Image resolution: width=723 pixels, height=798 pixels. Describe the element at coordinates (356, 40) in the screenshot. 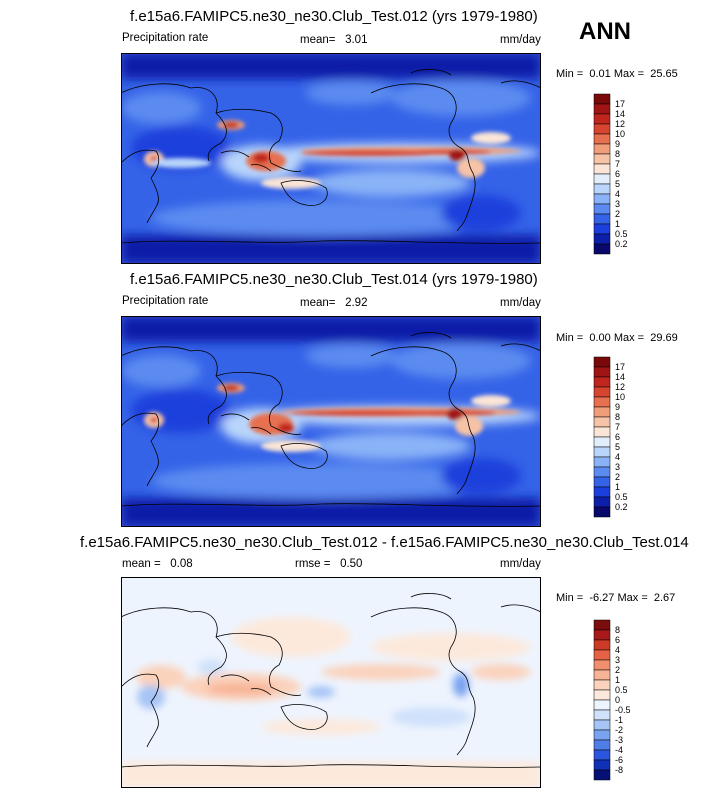

I see `panel1-mean-value: 3.01` at that location.